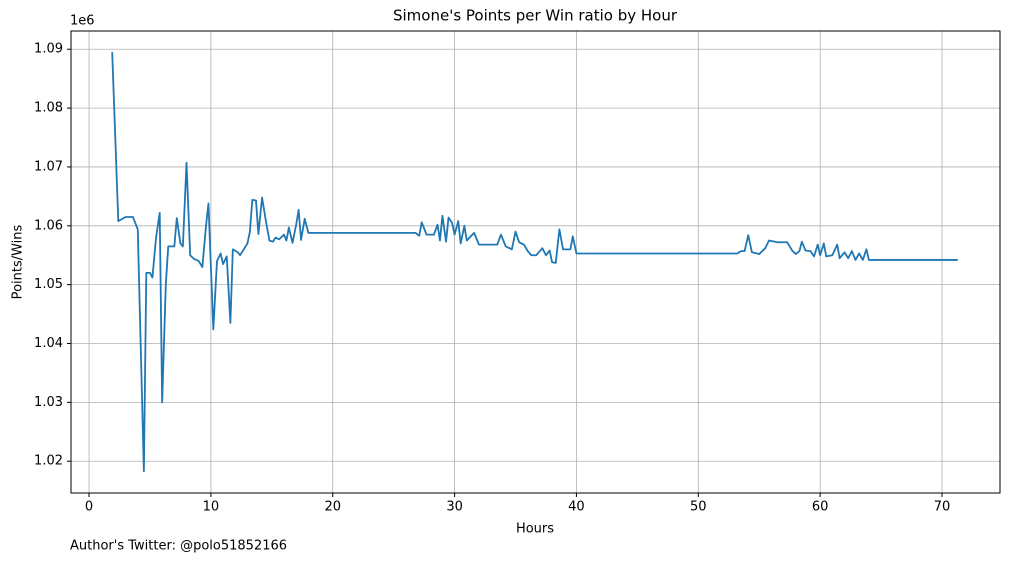  Describe the element at coordinates (48, 108) in the screenshot. I see `y-tick-label: 1.08` at that location.